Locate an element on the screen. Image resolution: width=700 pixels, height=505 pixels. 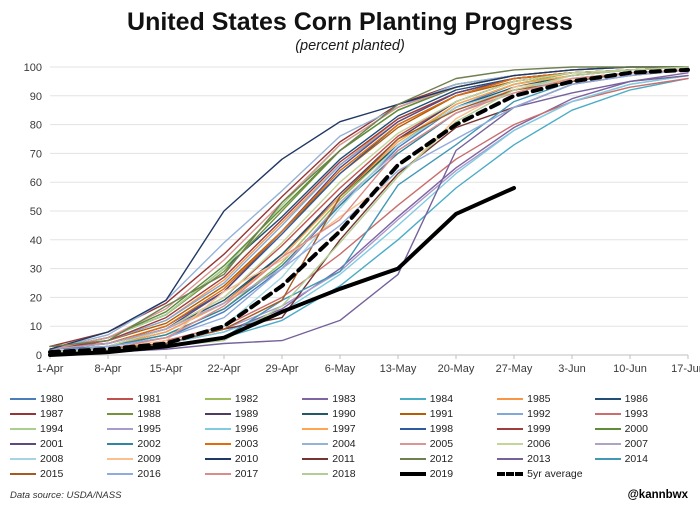
legend-swatch-2003 is located at coordinates (217, 443).